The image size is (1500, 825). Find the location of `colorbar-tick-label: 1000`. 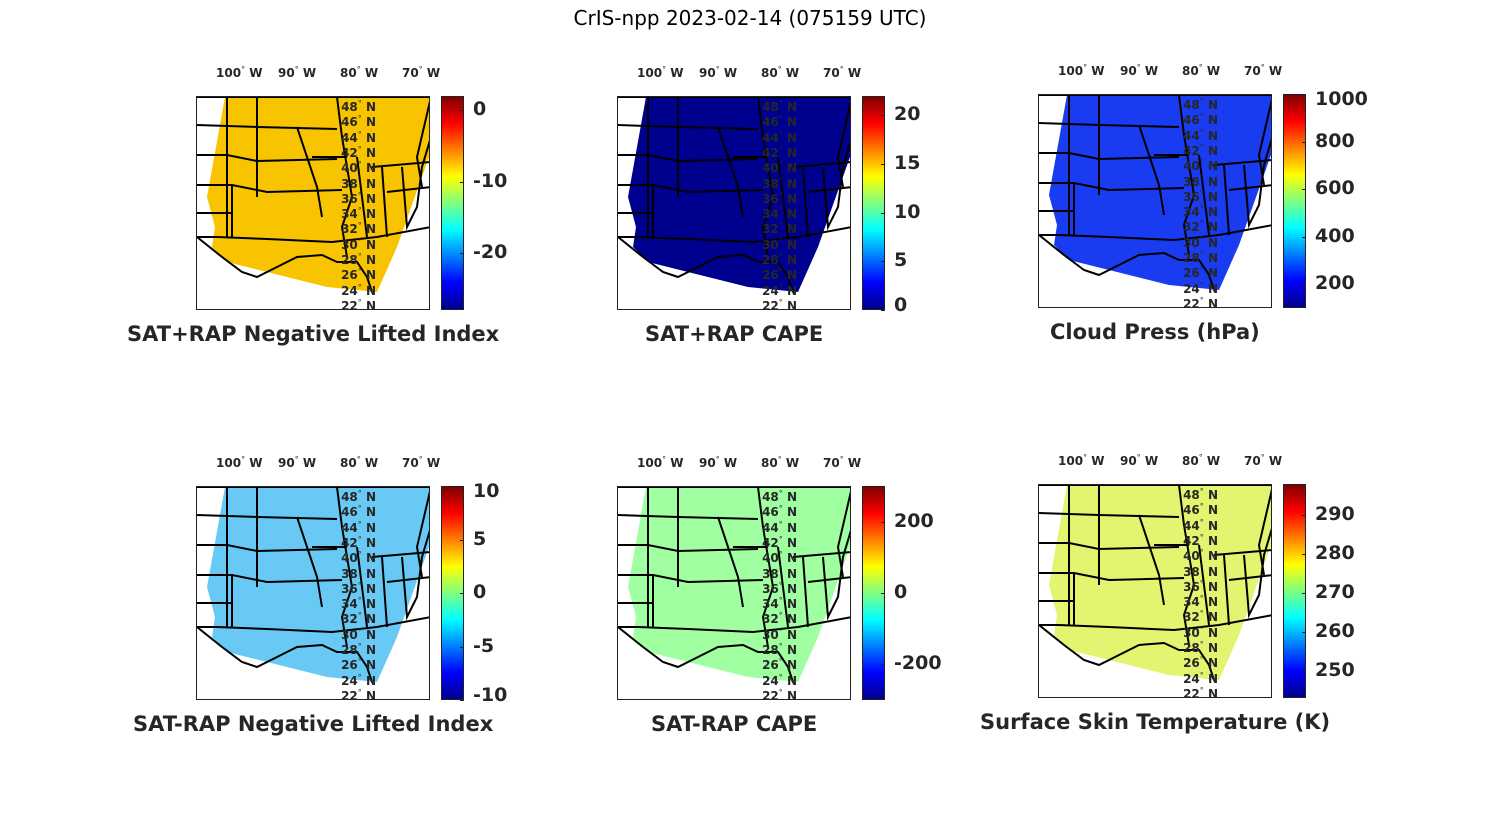

colorbar-tick-label: 1000 is located at coordinates (1341, 99).